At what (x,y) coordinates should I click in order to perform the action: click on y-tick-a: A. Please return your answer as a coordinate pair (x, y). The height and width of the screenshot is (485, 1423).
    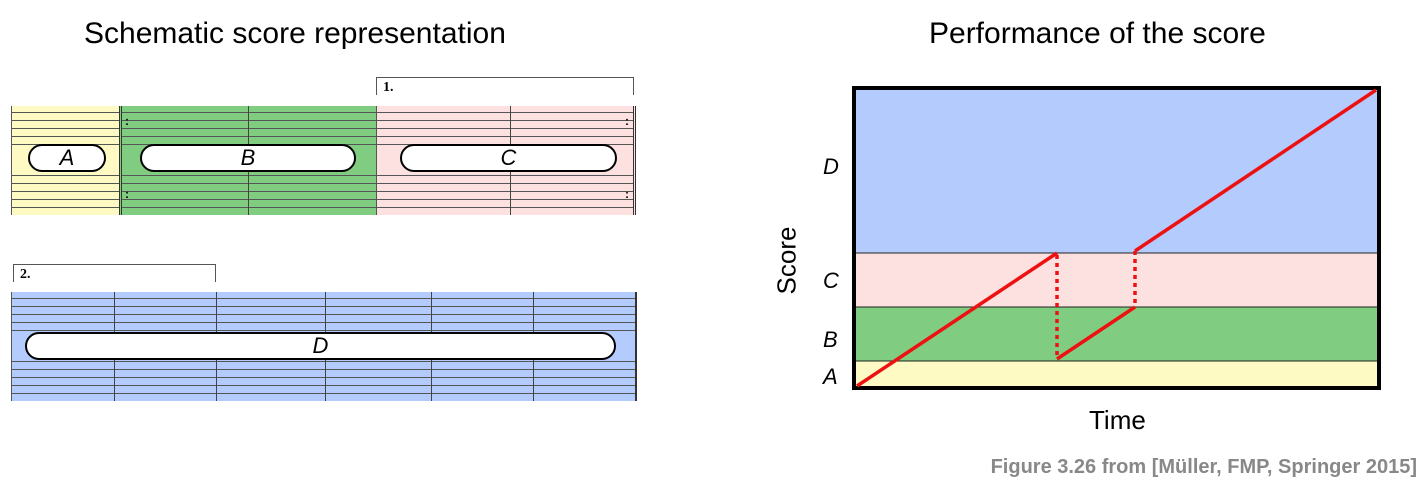
    Looking at the image, I should click on (830, 376).